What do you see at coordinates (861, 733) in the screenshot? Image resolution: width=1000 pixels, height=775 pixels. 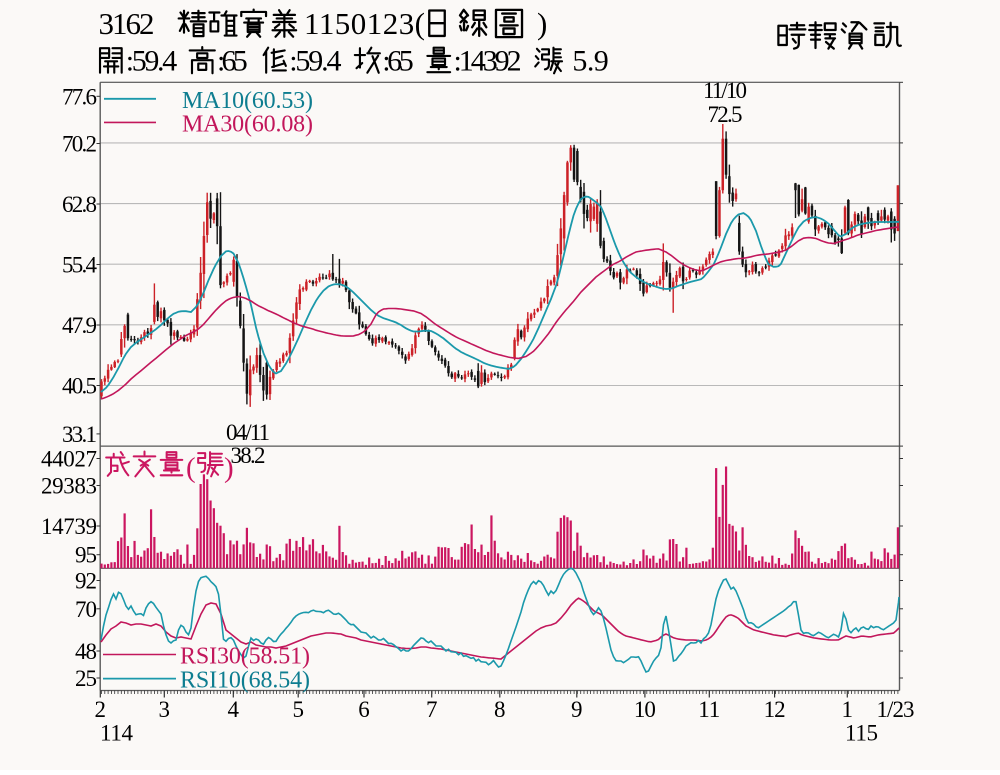 I see `svg-text: 115` at bounding box center [861, 733].